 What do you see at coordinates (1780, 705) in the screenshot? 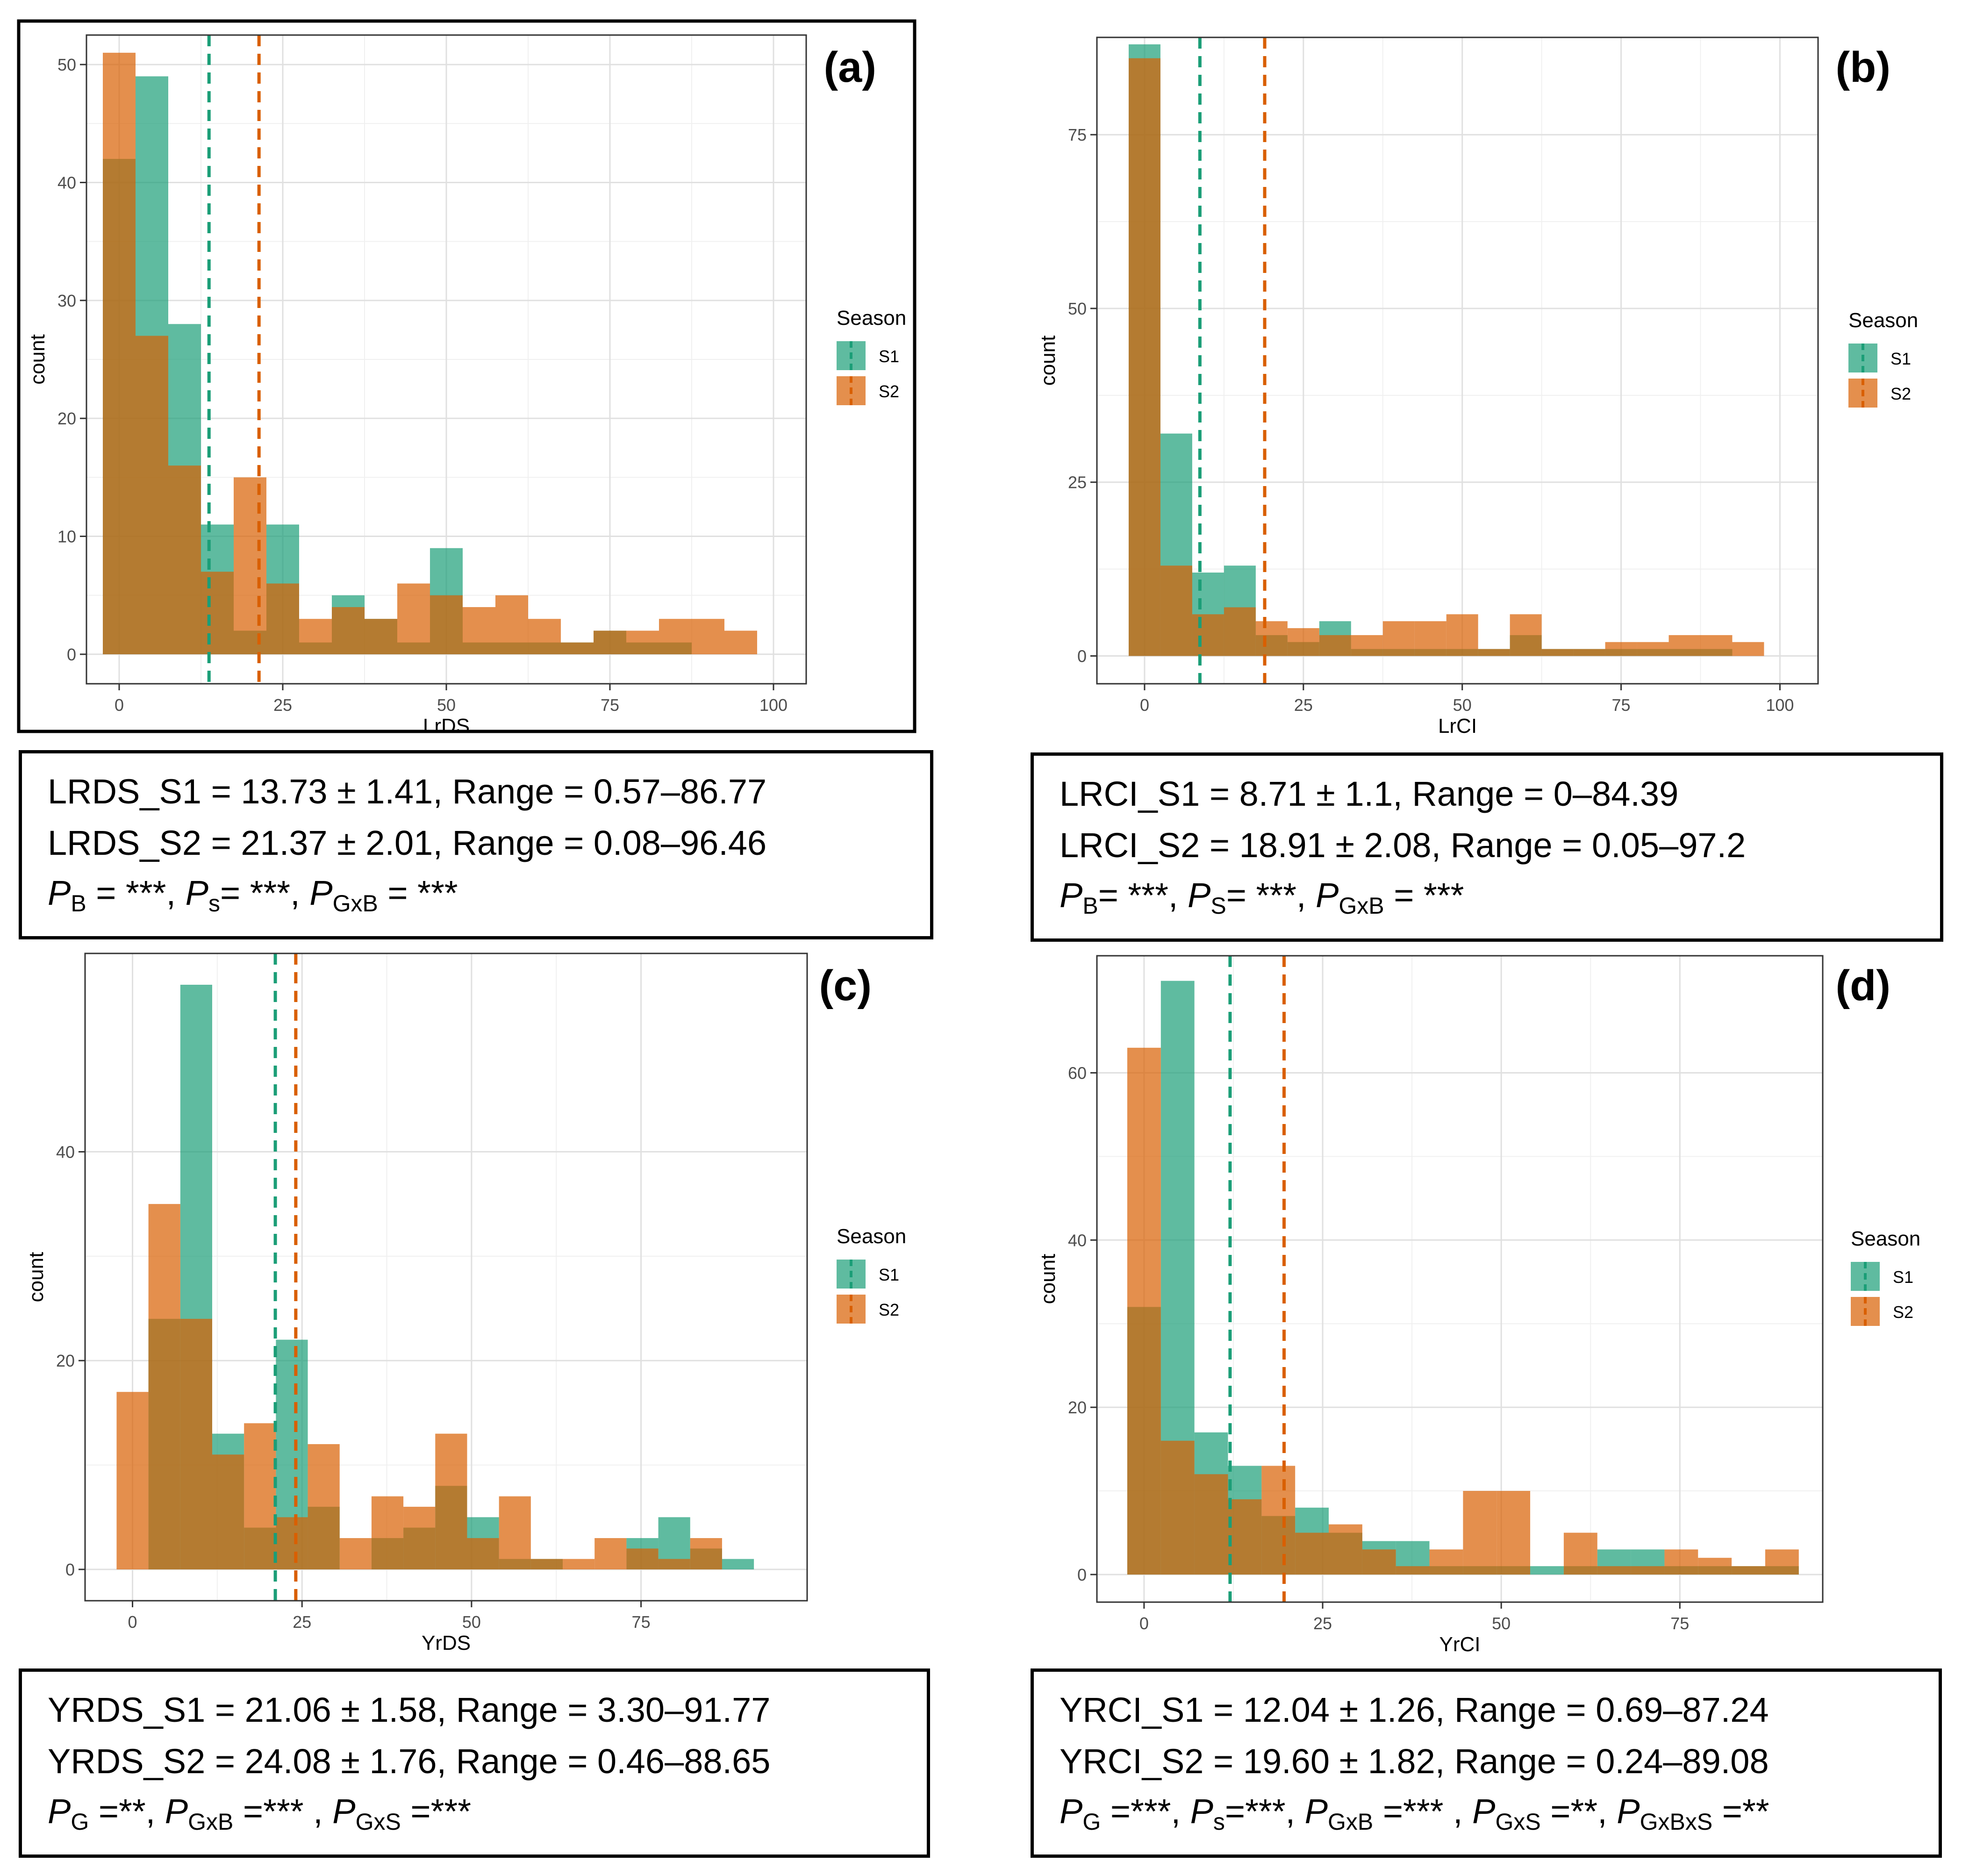
I see `x-tick-label: 100` at bounding box center [1780, 705].